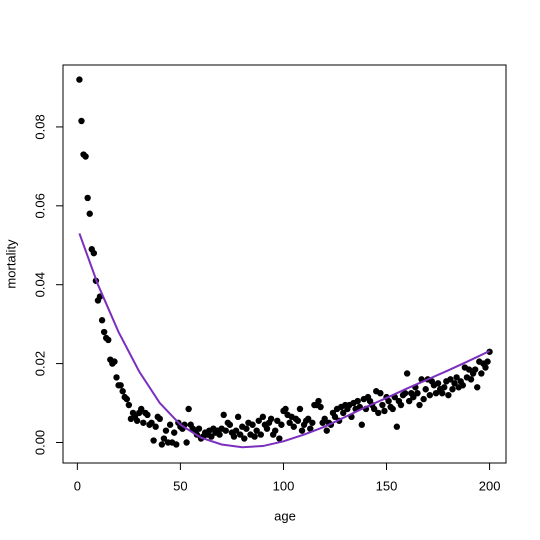 This screenshot has height=540, width=540. I want to click on x-tick-label: 50, so click(180, 485).